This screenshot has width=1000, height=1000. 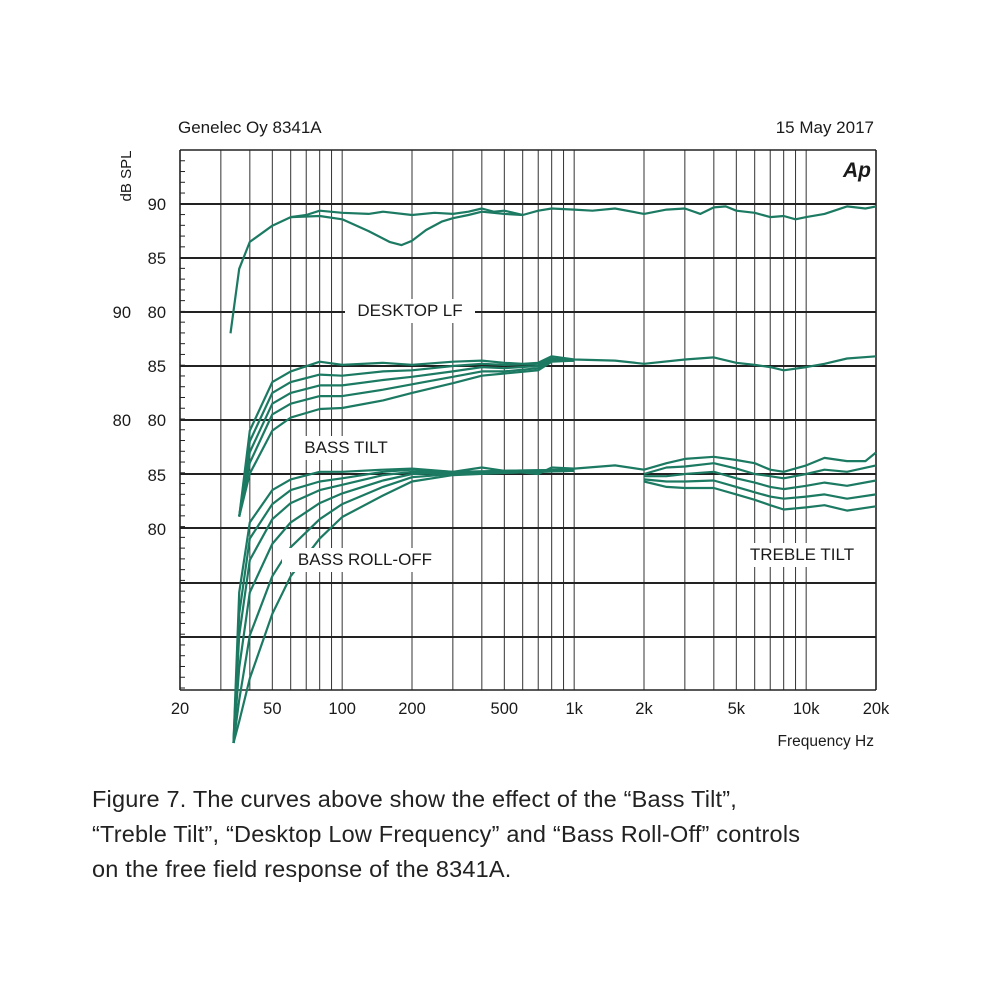 I want to click on annotation-label: TREBLE TILT, so click(x=802, y=554).